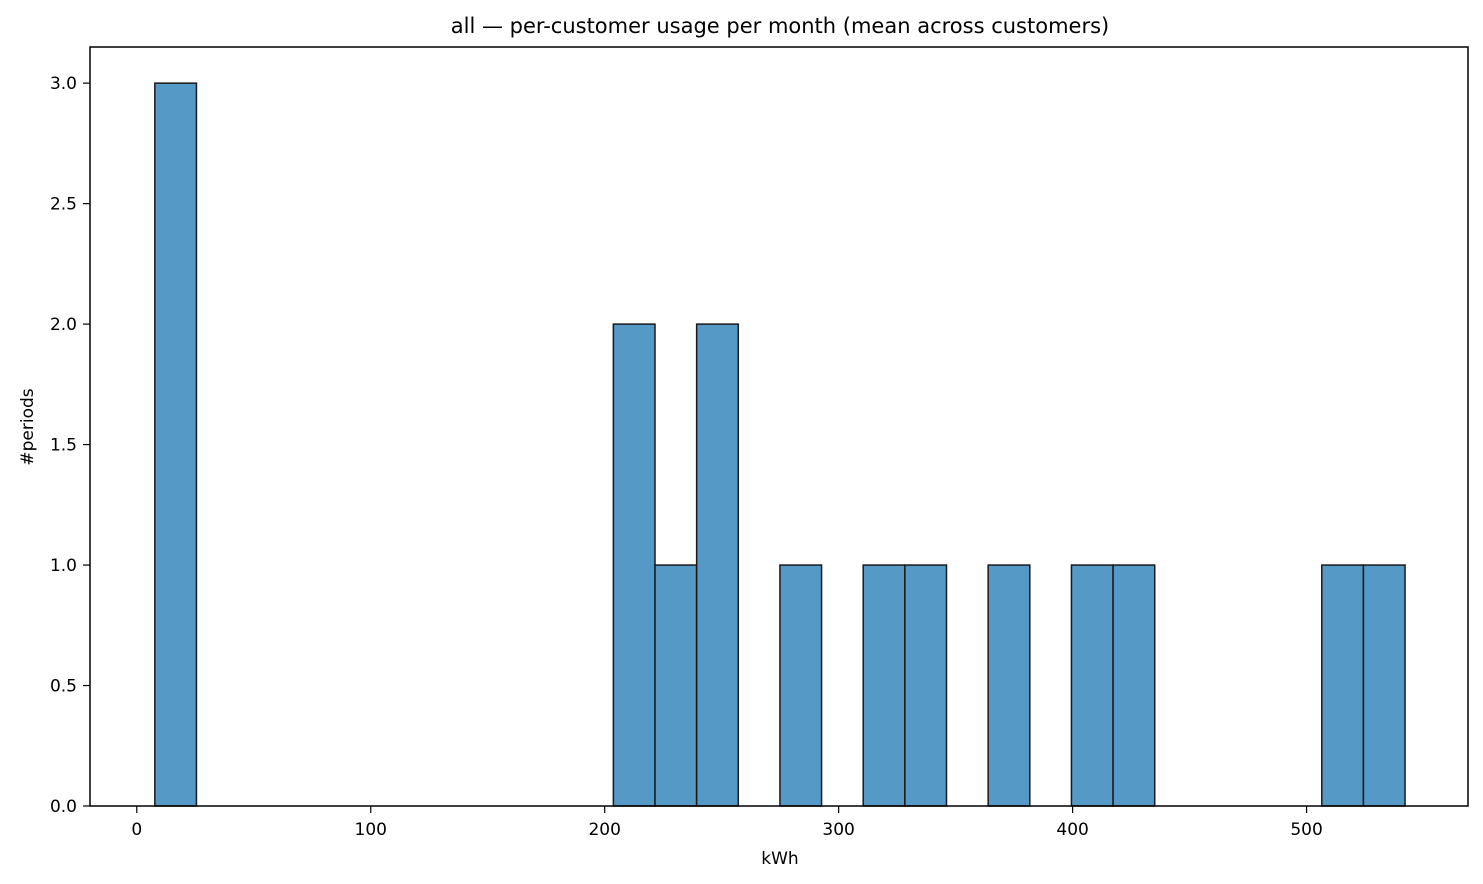 This screenshot has height=884, width=1483. Describe the element at coordinates (63, 84) in the screenshot. I see `y-tick-label-6: 3.0` at that location.